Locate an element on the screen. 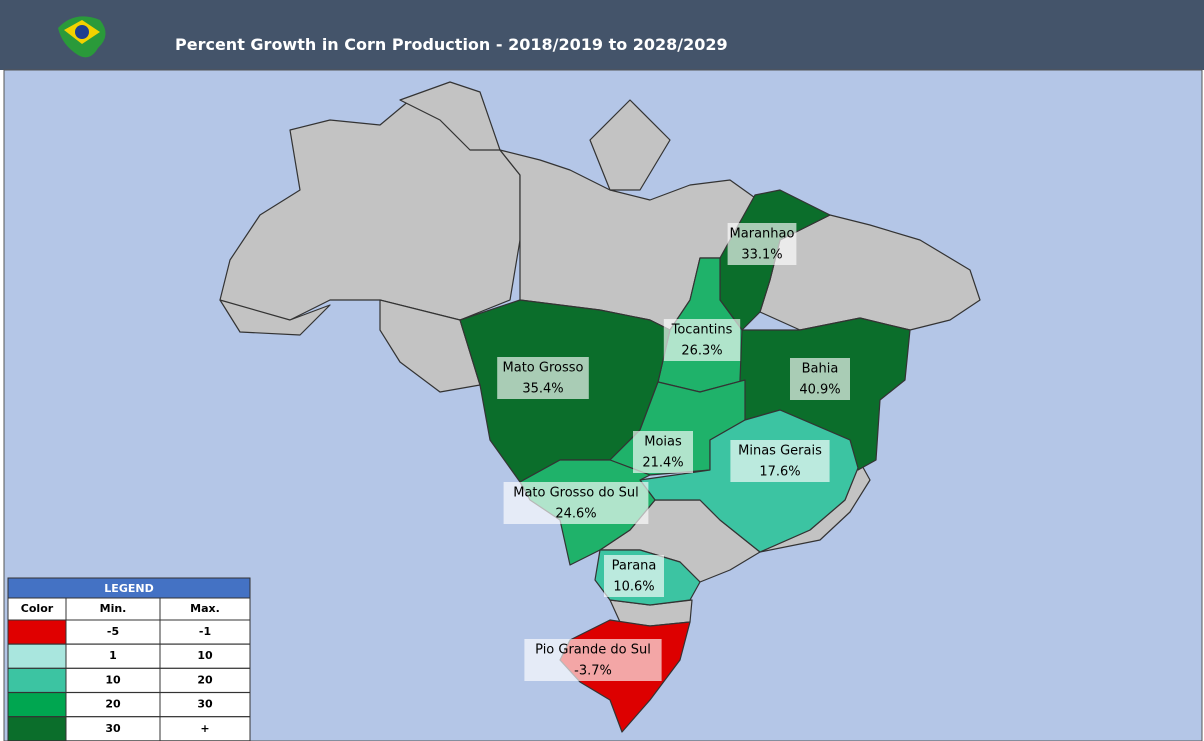 This screenshot has width=1204, height=741. state-value: 10.6% is located at coordinates (633, 587).